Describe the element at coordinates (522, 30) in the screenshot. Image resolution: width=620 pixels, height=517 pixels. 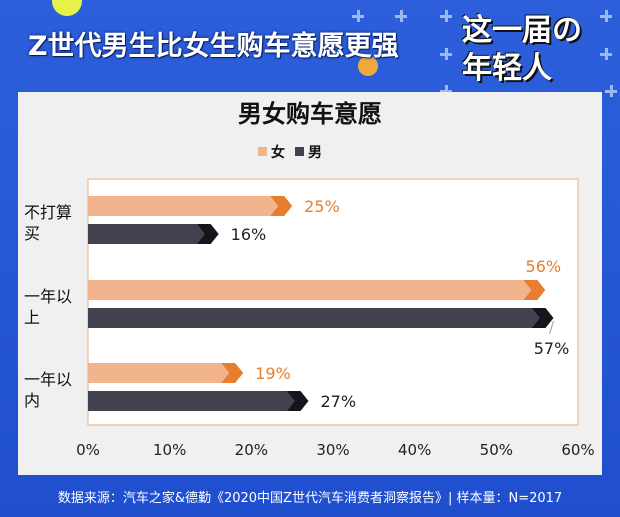
I see `logo-line: 这一届の` at that location.